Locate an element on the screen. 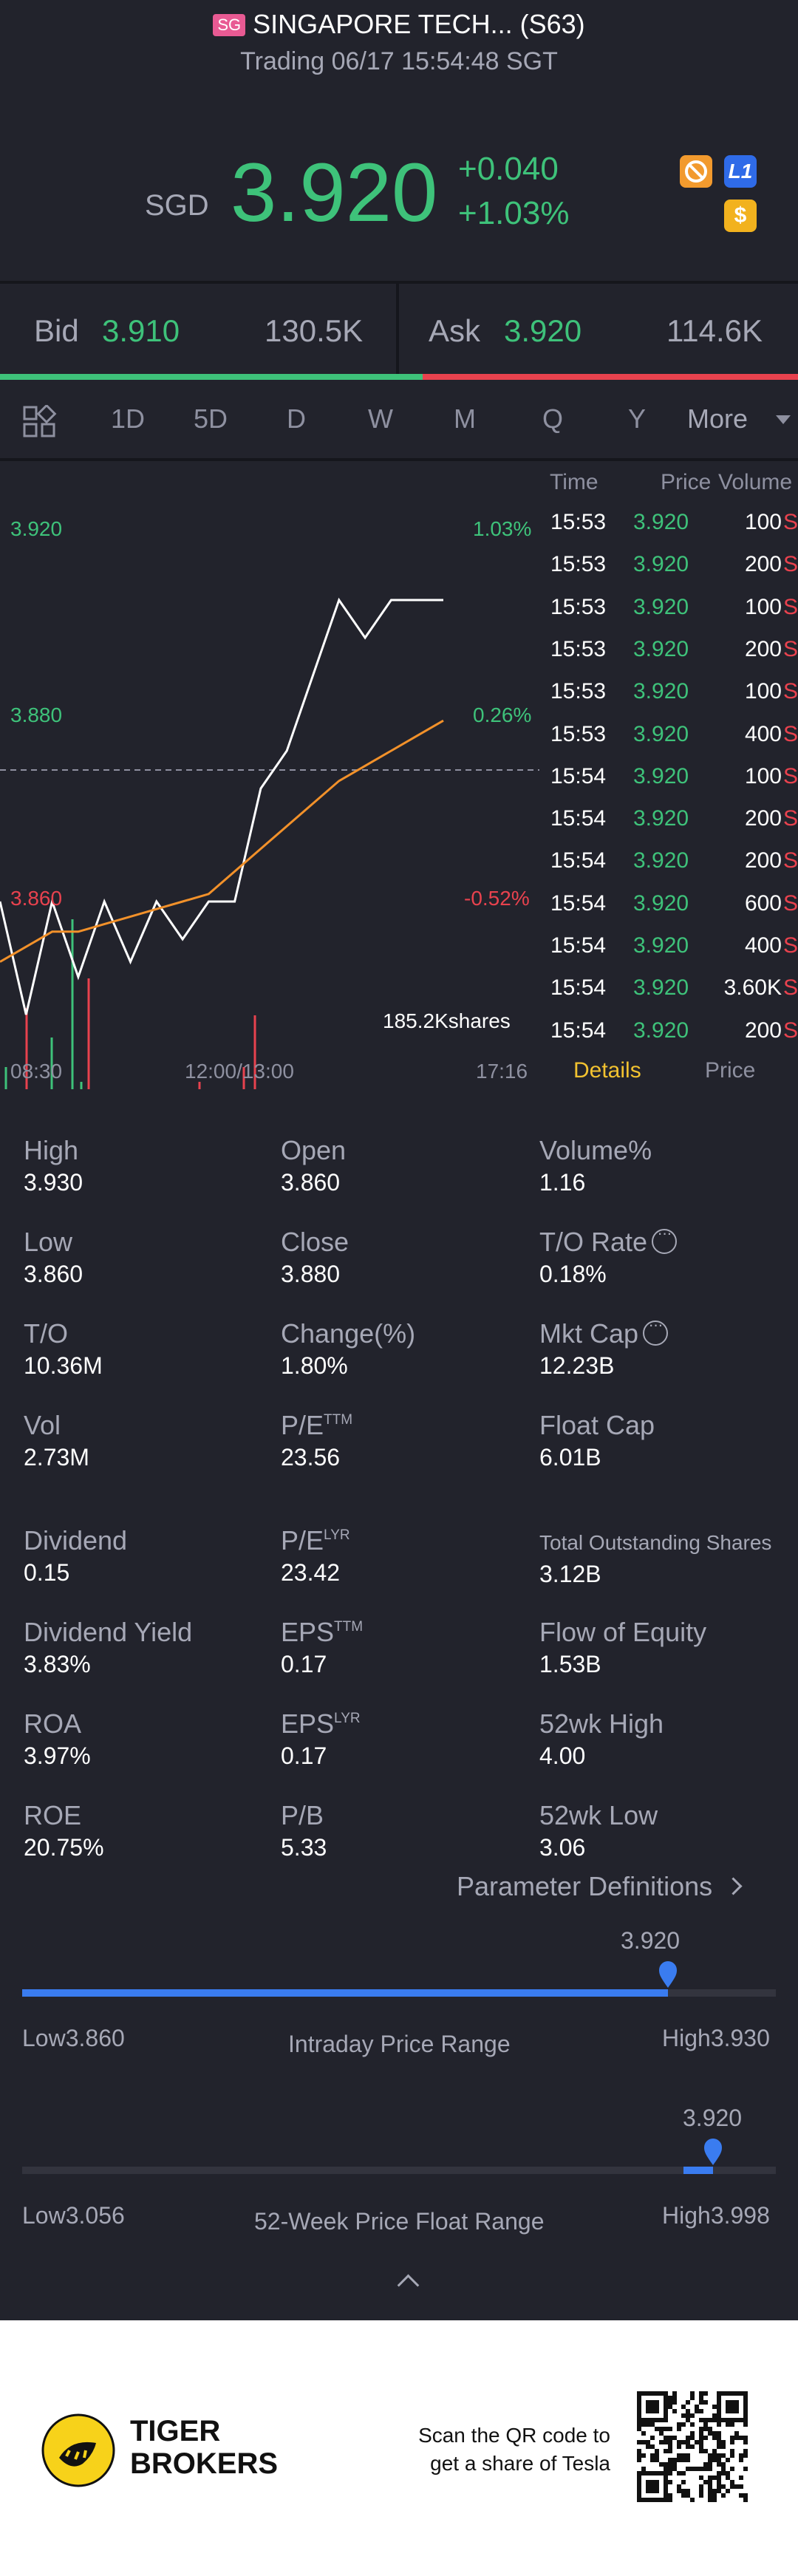 The height and width of the screenshot is (2576, 798). level1-badge: L1 is located at coordinates (740, 171).